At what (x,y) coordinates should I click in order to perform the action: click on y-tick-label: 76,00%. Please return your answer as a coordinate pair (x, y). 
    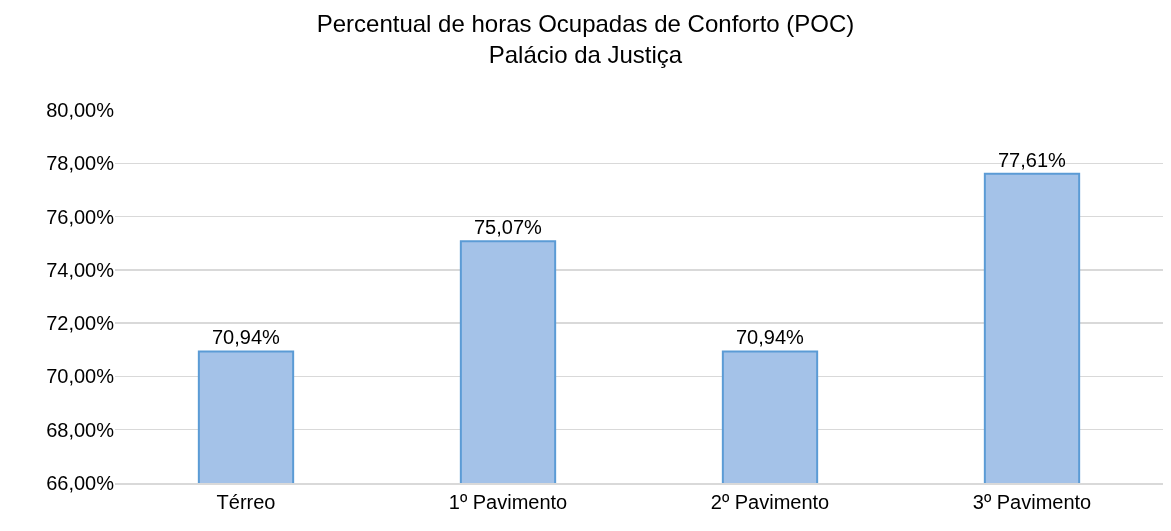
    Looking at the image, I should click on (80, 216).